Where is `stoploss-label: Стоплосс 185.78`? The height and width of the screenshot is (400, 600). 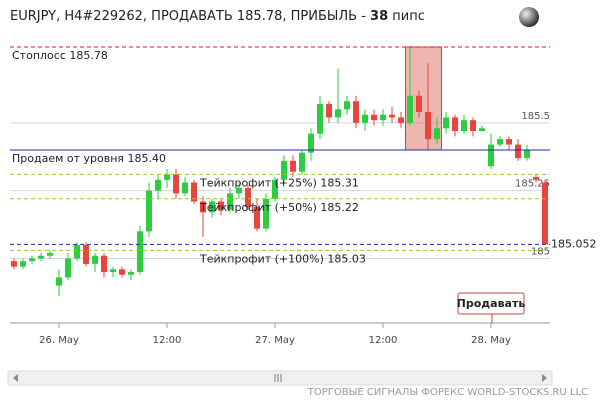 stoploss-label: Стоплосс 185.78 is located at coordinates (60, 55).